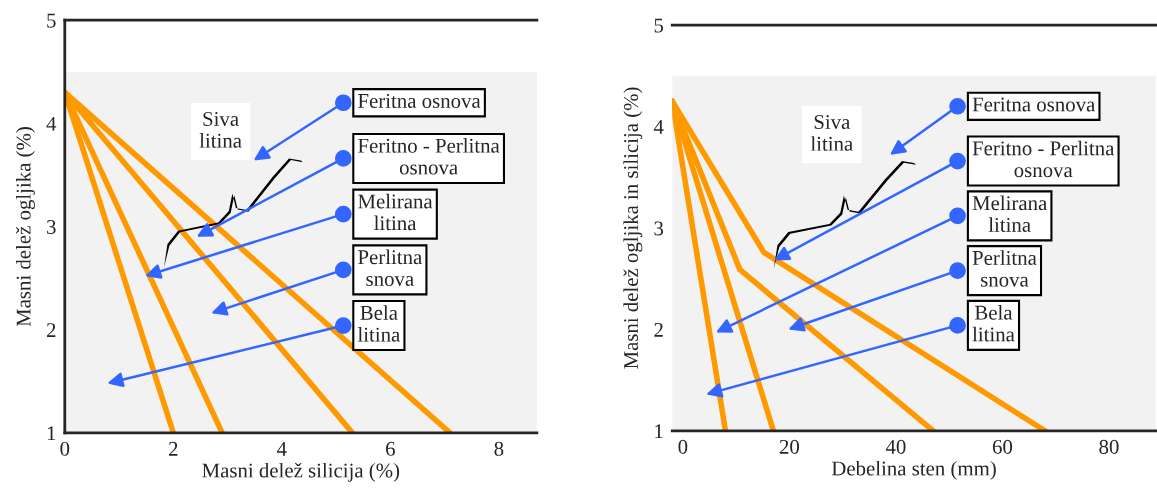  I want to click on y-axis-title: Masni delež ogljika (%), so click(25, 227).